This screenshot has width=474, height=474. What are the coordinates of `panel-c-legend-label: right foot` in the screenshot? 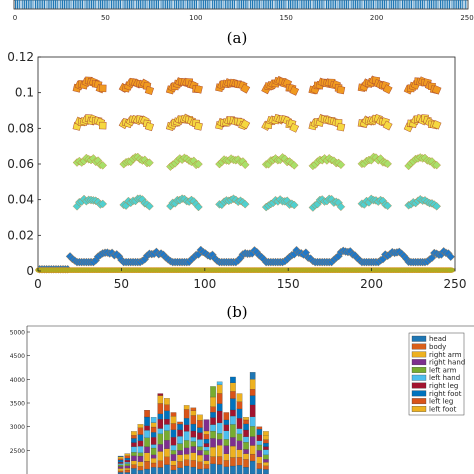 It's located at (445, 394).